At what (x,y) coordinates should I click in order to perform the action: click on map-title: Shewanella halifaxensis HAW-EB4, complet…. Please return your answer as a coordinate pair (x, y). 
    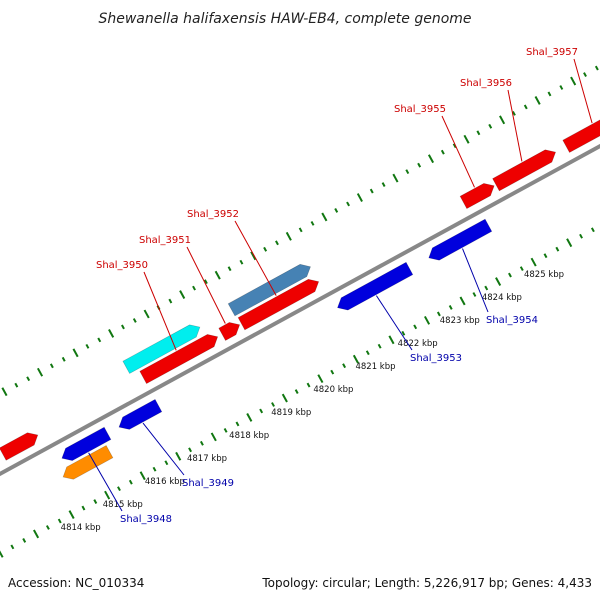
    Looking at the image, I should click on (284, 19).